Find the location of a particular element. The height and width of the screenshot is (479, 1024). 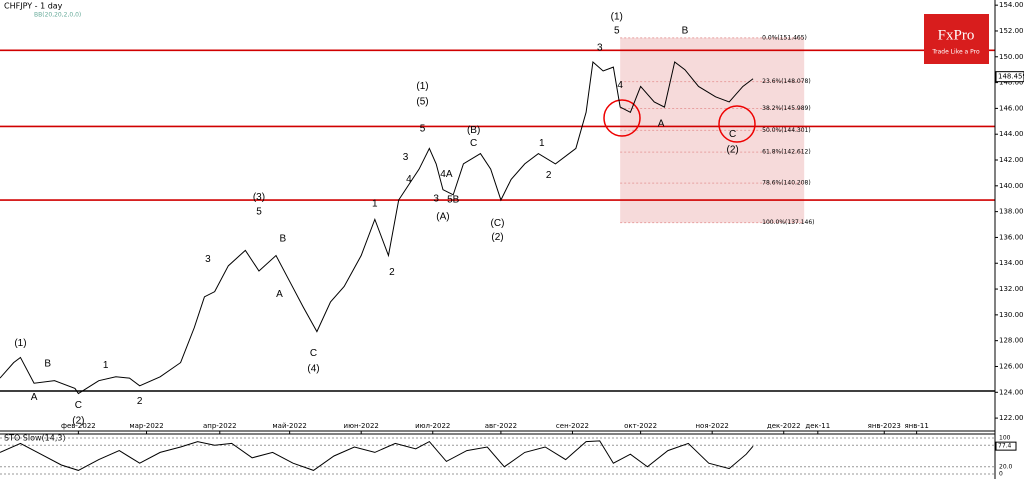

wave-label: (C) is located at coordinates (498, 223).